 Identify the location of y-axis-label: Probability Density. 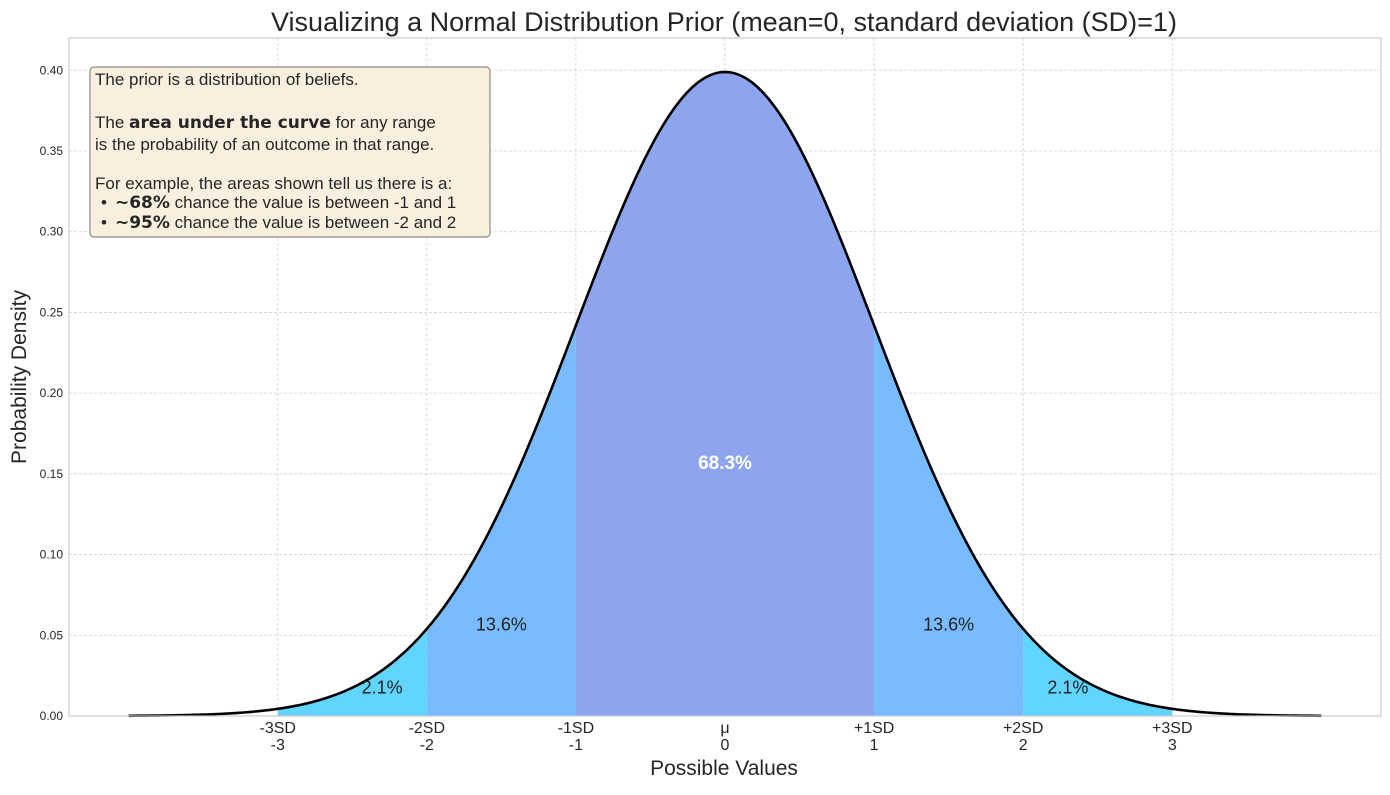
(19, 377).